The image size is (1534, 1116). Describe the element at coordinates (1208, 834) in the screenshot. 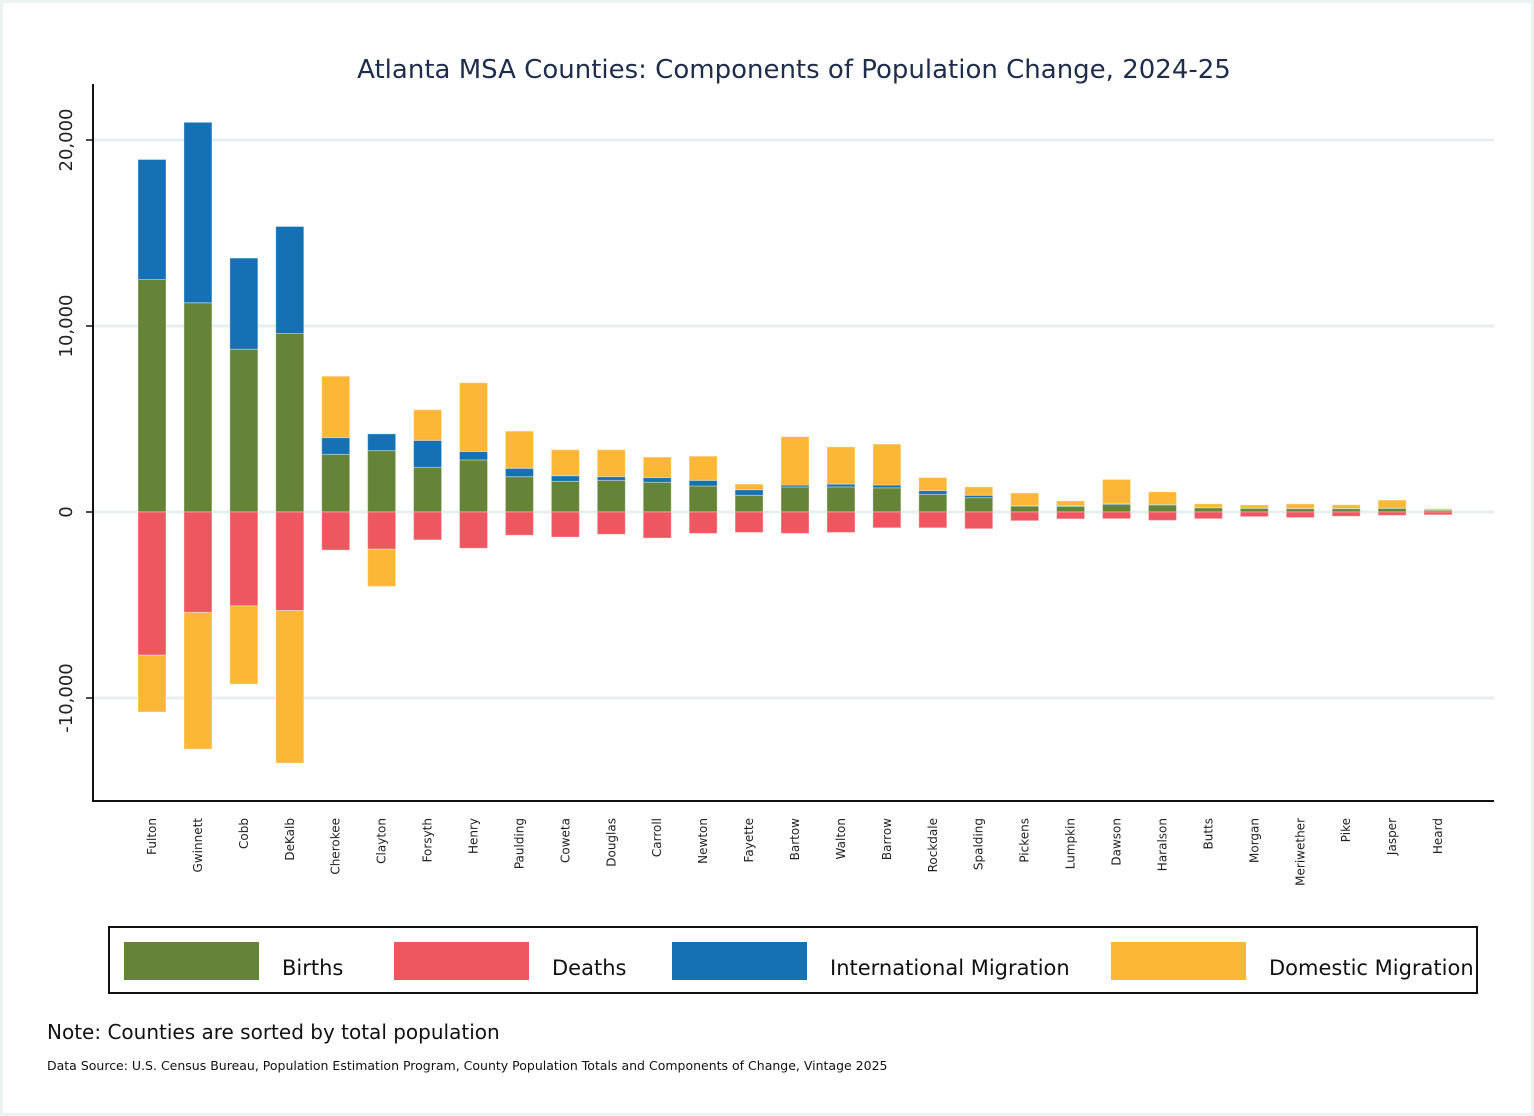

I see `x-tick-label: Butts` at that location.